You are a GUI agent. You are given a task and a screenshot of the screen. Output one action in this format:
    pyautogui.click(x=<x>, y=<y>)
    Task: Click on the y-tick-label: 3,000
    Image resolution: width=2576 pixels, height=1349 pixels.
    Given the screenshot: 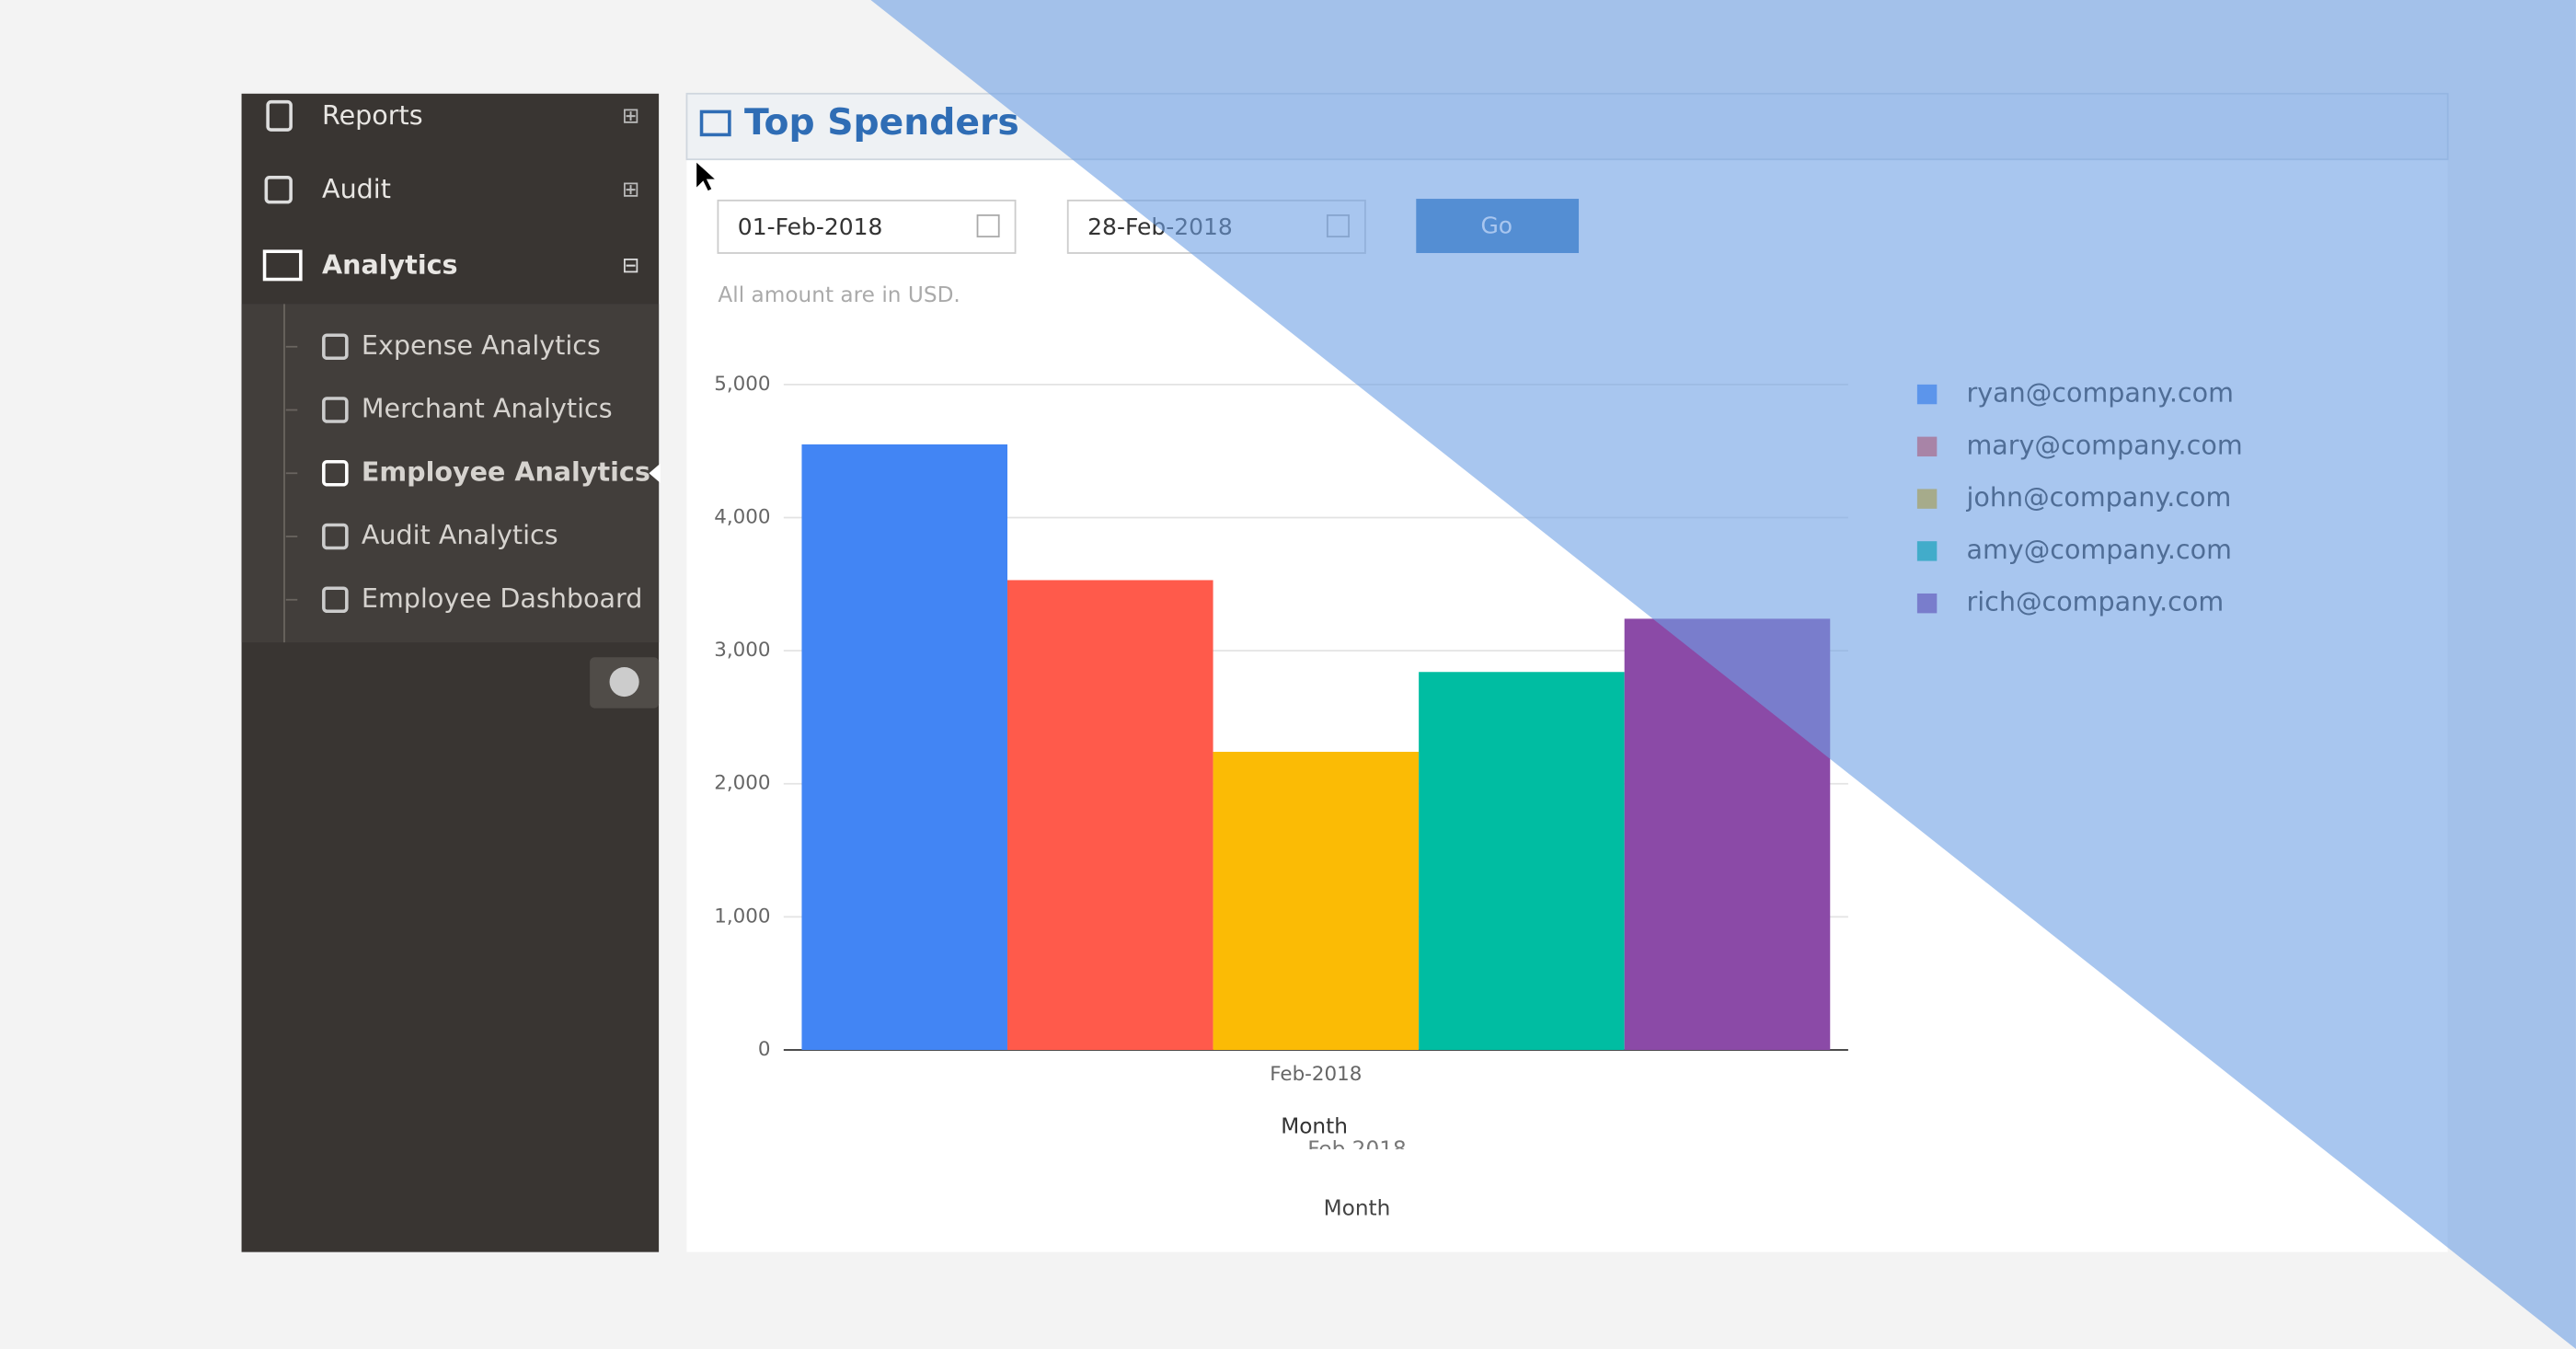 What is the action you would take?
    pyautogui.click(x=742, y=650)
    